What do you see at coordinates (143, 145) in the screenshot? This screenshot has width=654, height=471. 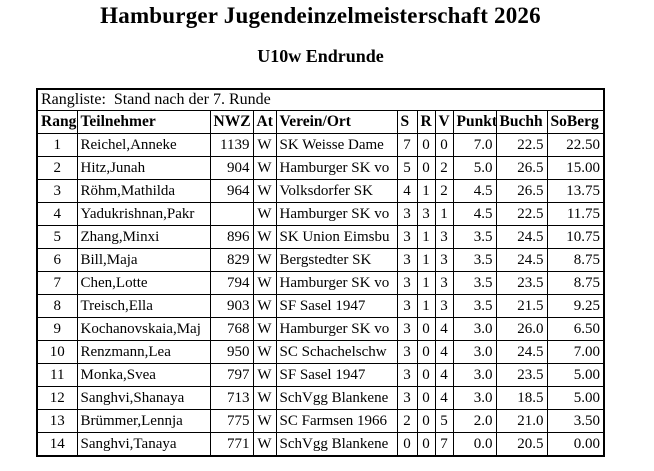 I see `player-cell: Reichel,Anneke` at bounding box center [143, 145].